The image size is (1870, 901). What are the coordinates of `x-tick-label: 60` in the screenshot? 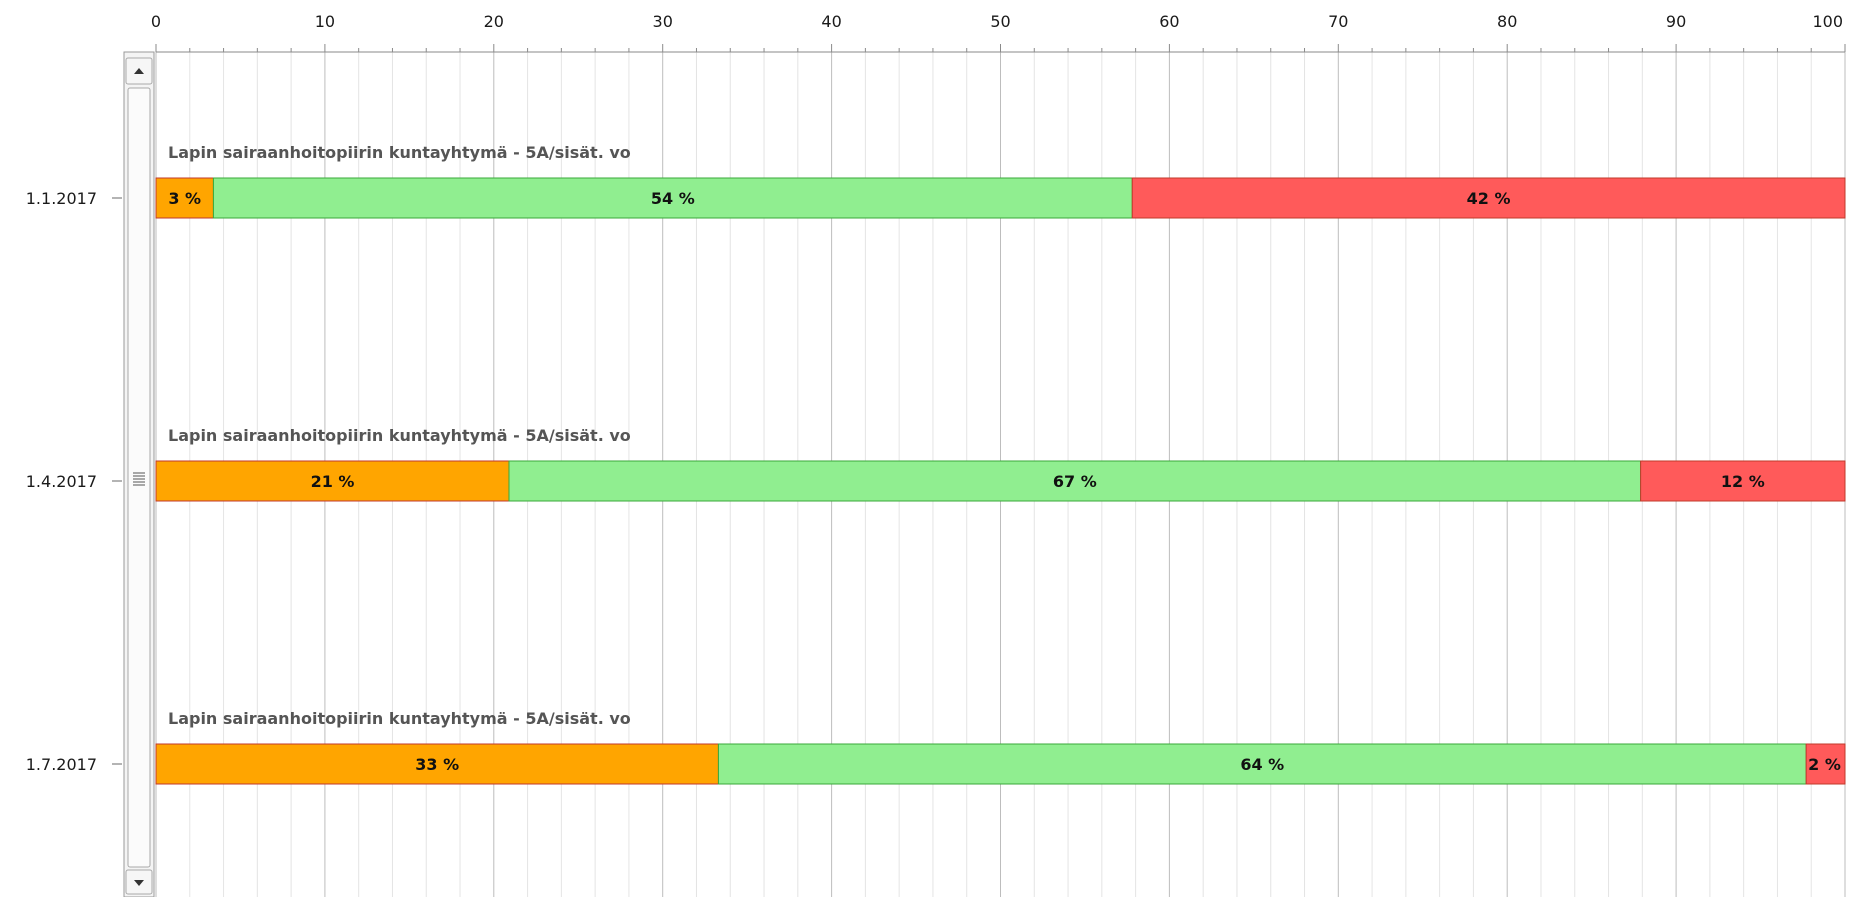 It's located at (1169, 21).